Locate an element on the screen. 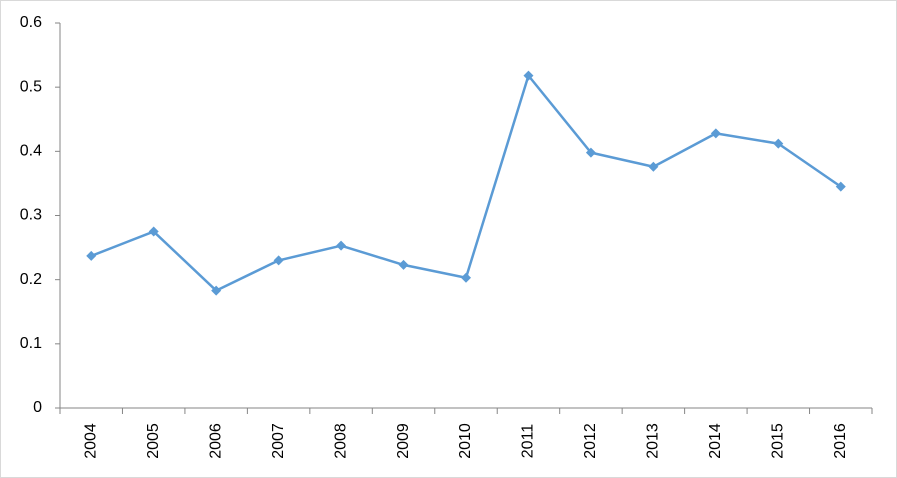 The height and width of the screenshot is (478, 897). y-tick-label: 0.6 is located at coordinates (31, 22).